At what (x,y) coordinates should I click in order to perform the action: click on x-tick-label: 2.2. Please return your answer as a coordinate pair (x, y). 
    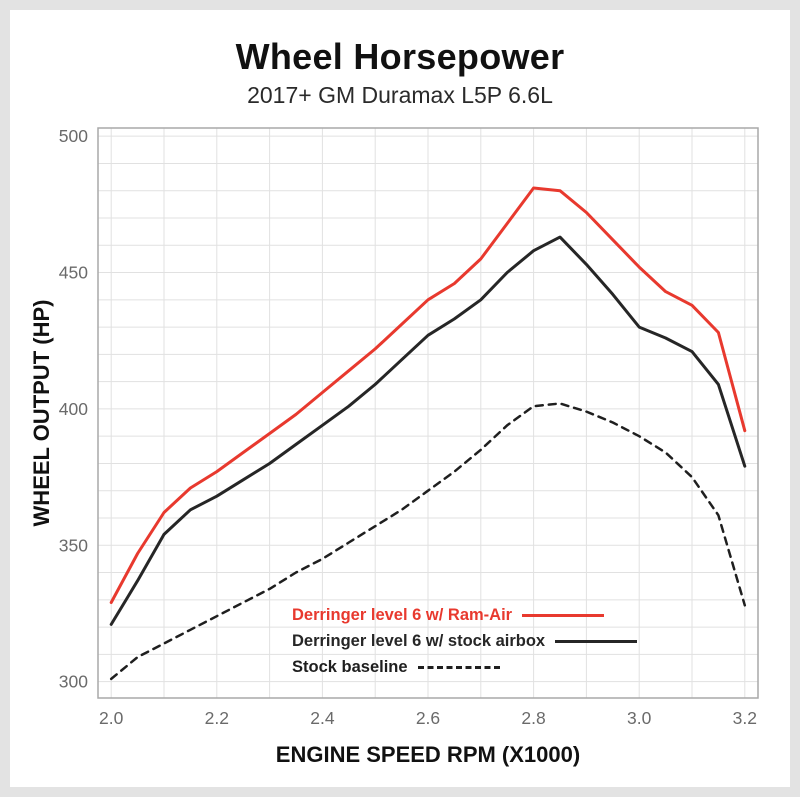
    Looking at the image, I should click on (217, 718).